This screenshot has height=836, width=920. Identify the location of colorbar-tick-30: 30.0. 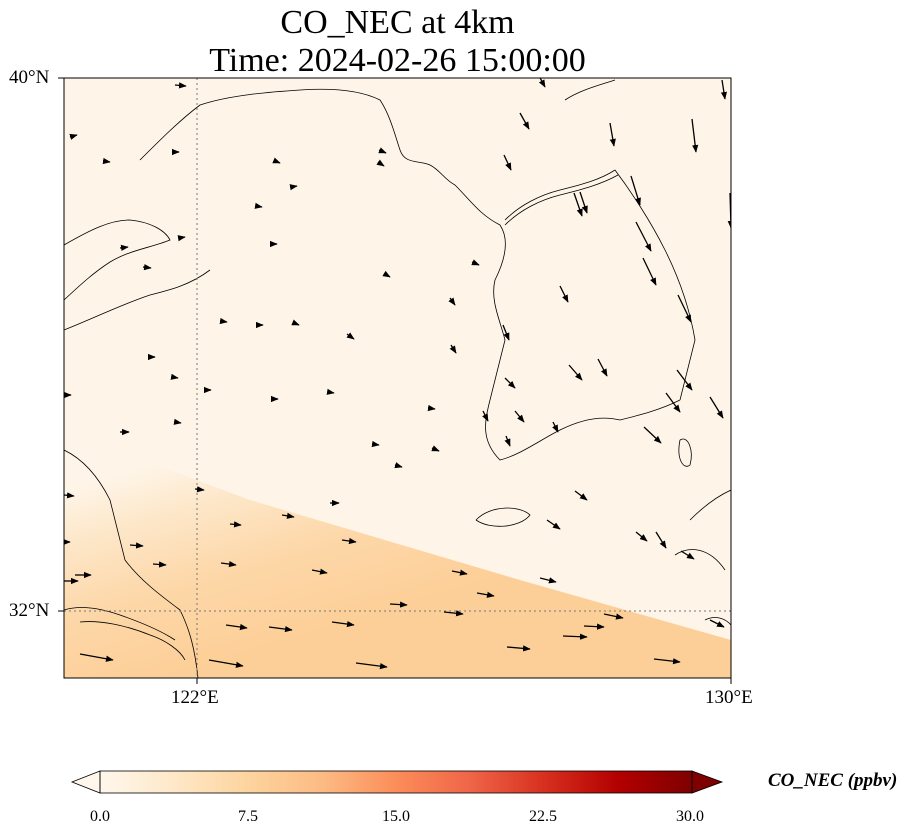
(690, 816).